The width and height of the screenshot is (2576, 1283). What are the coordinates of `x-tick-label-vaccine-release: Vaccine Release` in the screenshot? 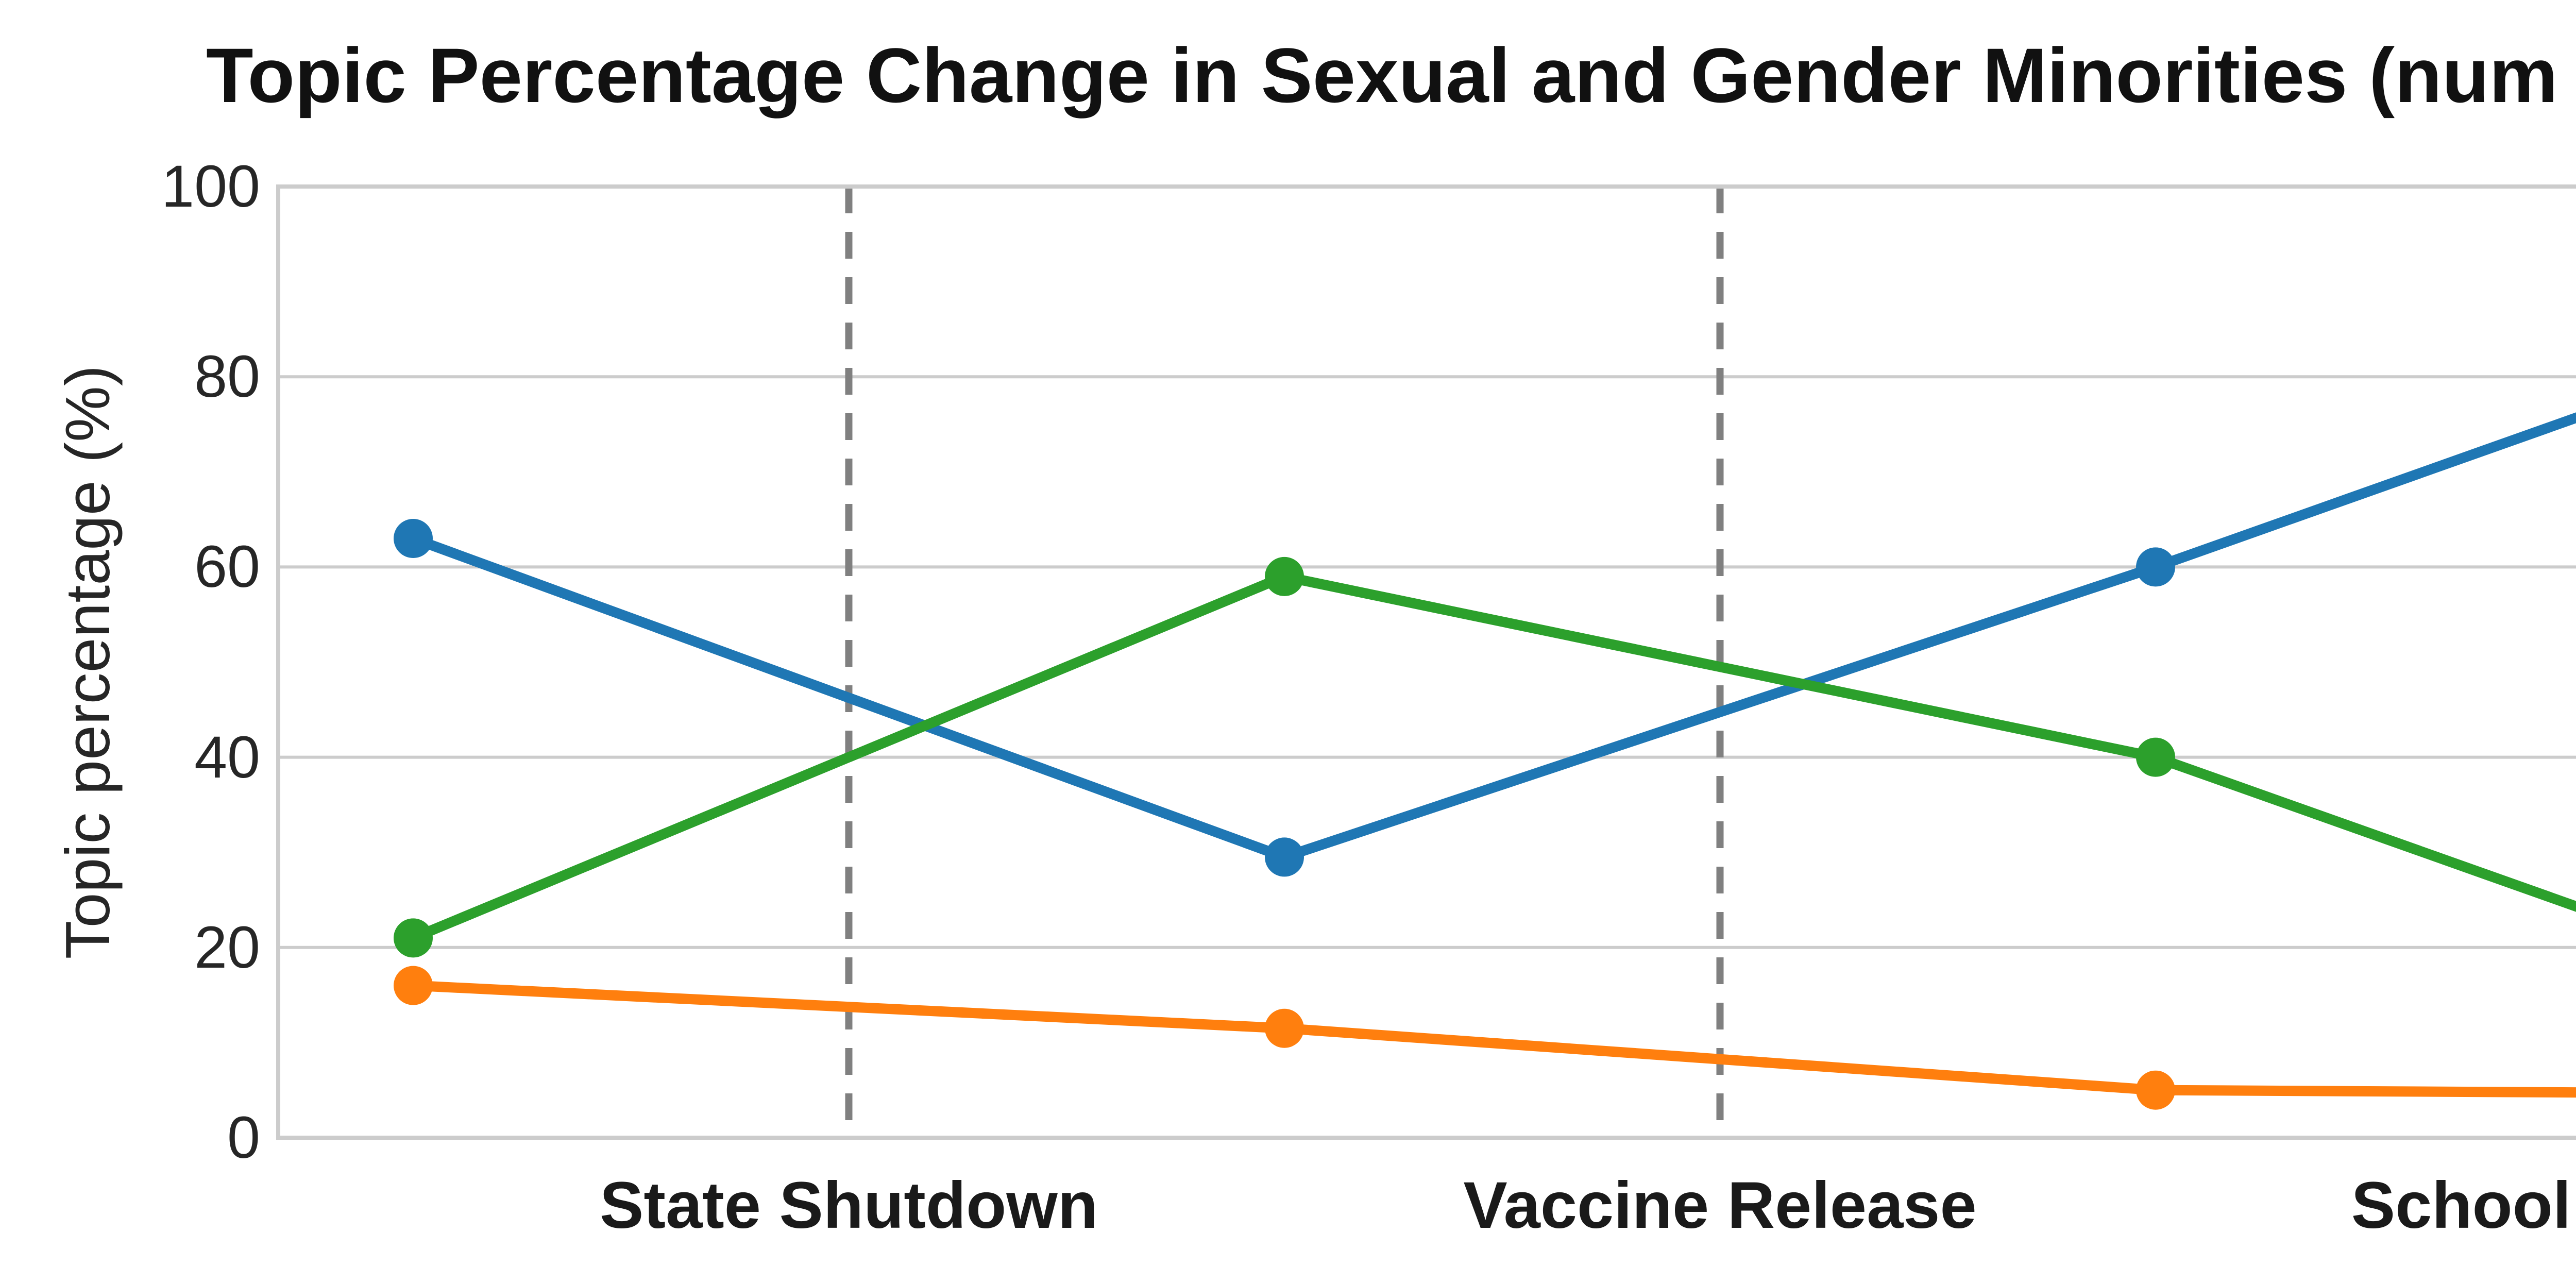 It's located at (1720, 1206).